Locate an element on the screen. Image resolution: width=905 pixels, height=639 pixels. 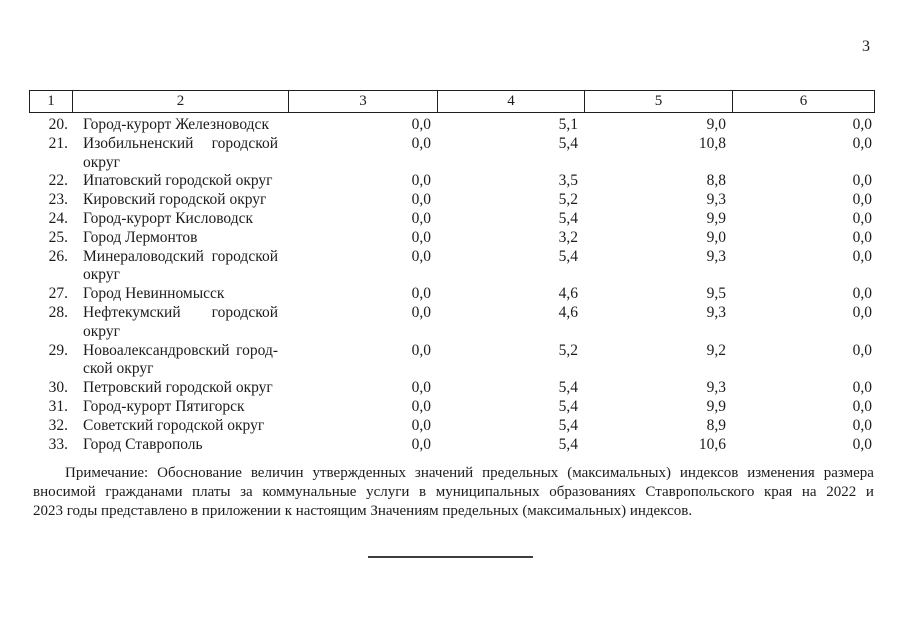
municipality-name: Город-курорт Пятигорск is located at coordinates (164, 406).